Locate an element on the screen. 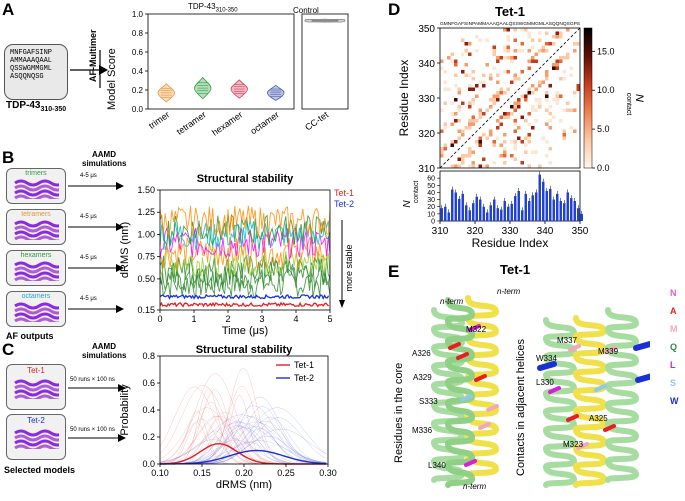  residue-label: A326 is located at coordinates (421, 353).